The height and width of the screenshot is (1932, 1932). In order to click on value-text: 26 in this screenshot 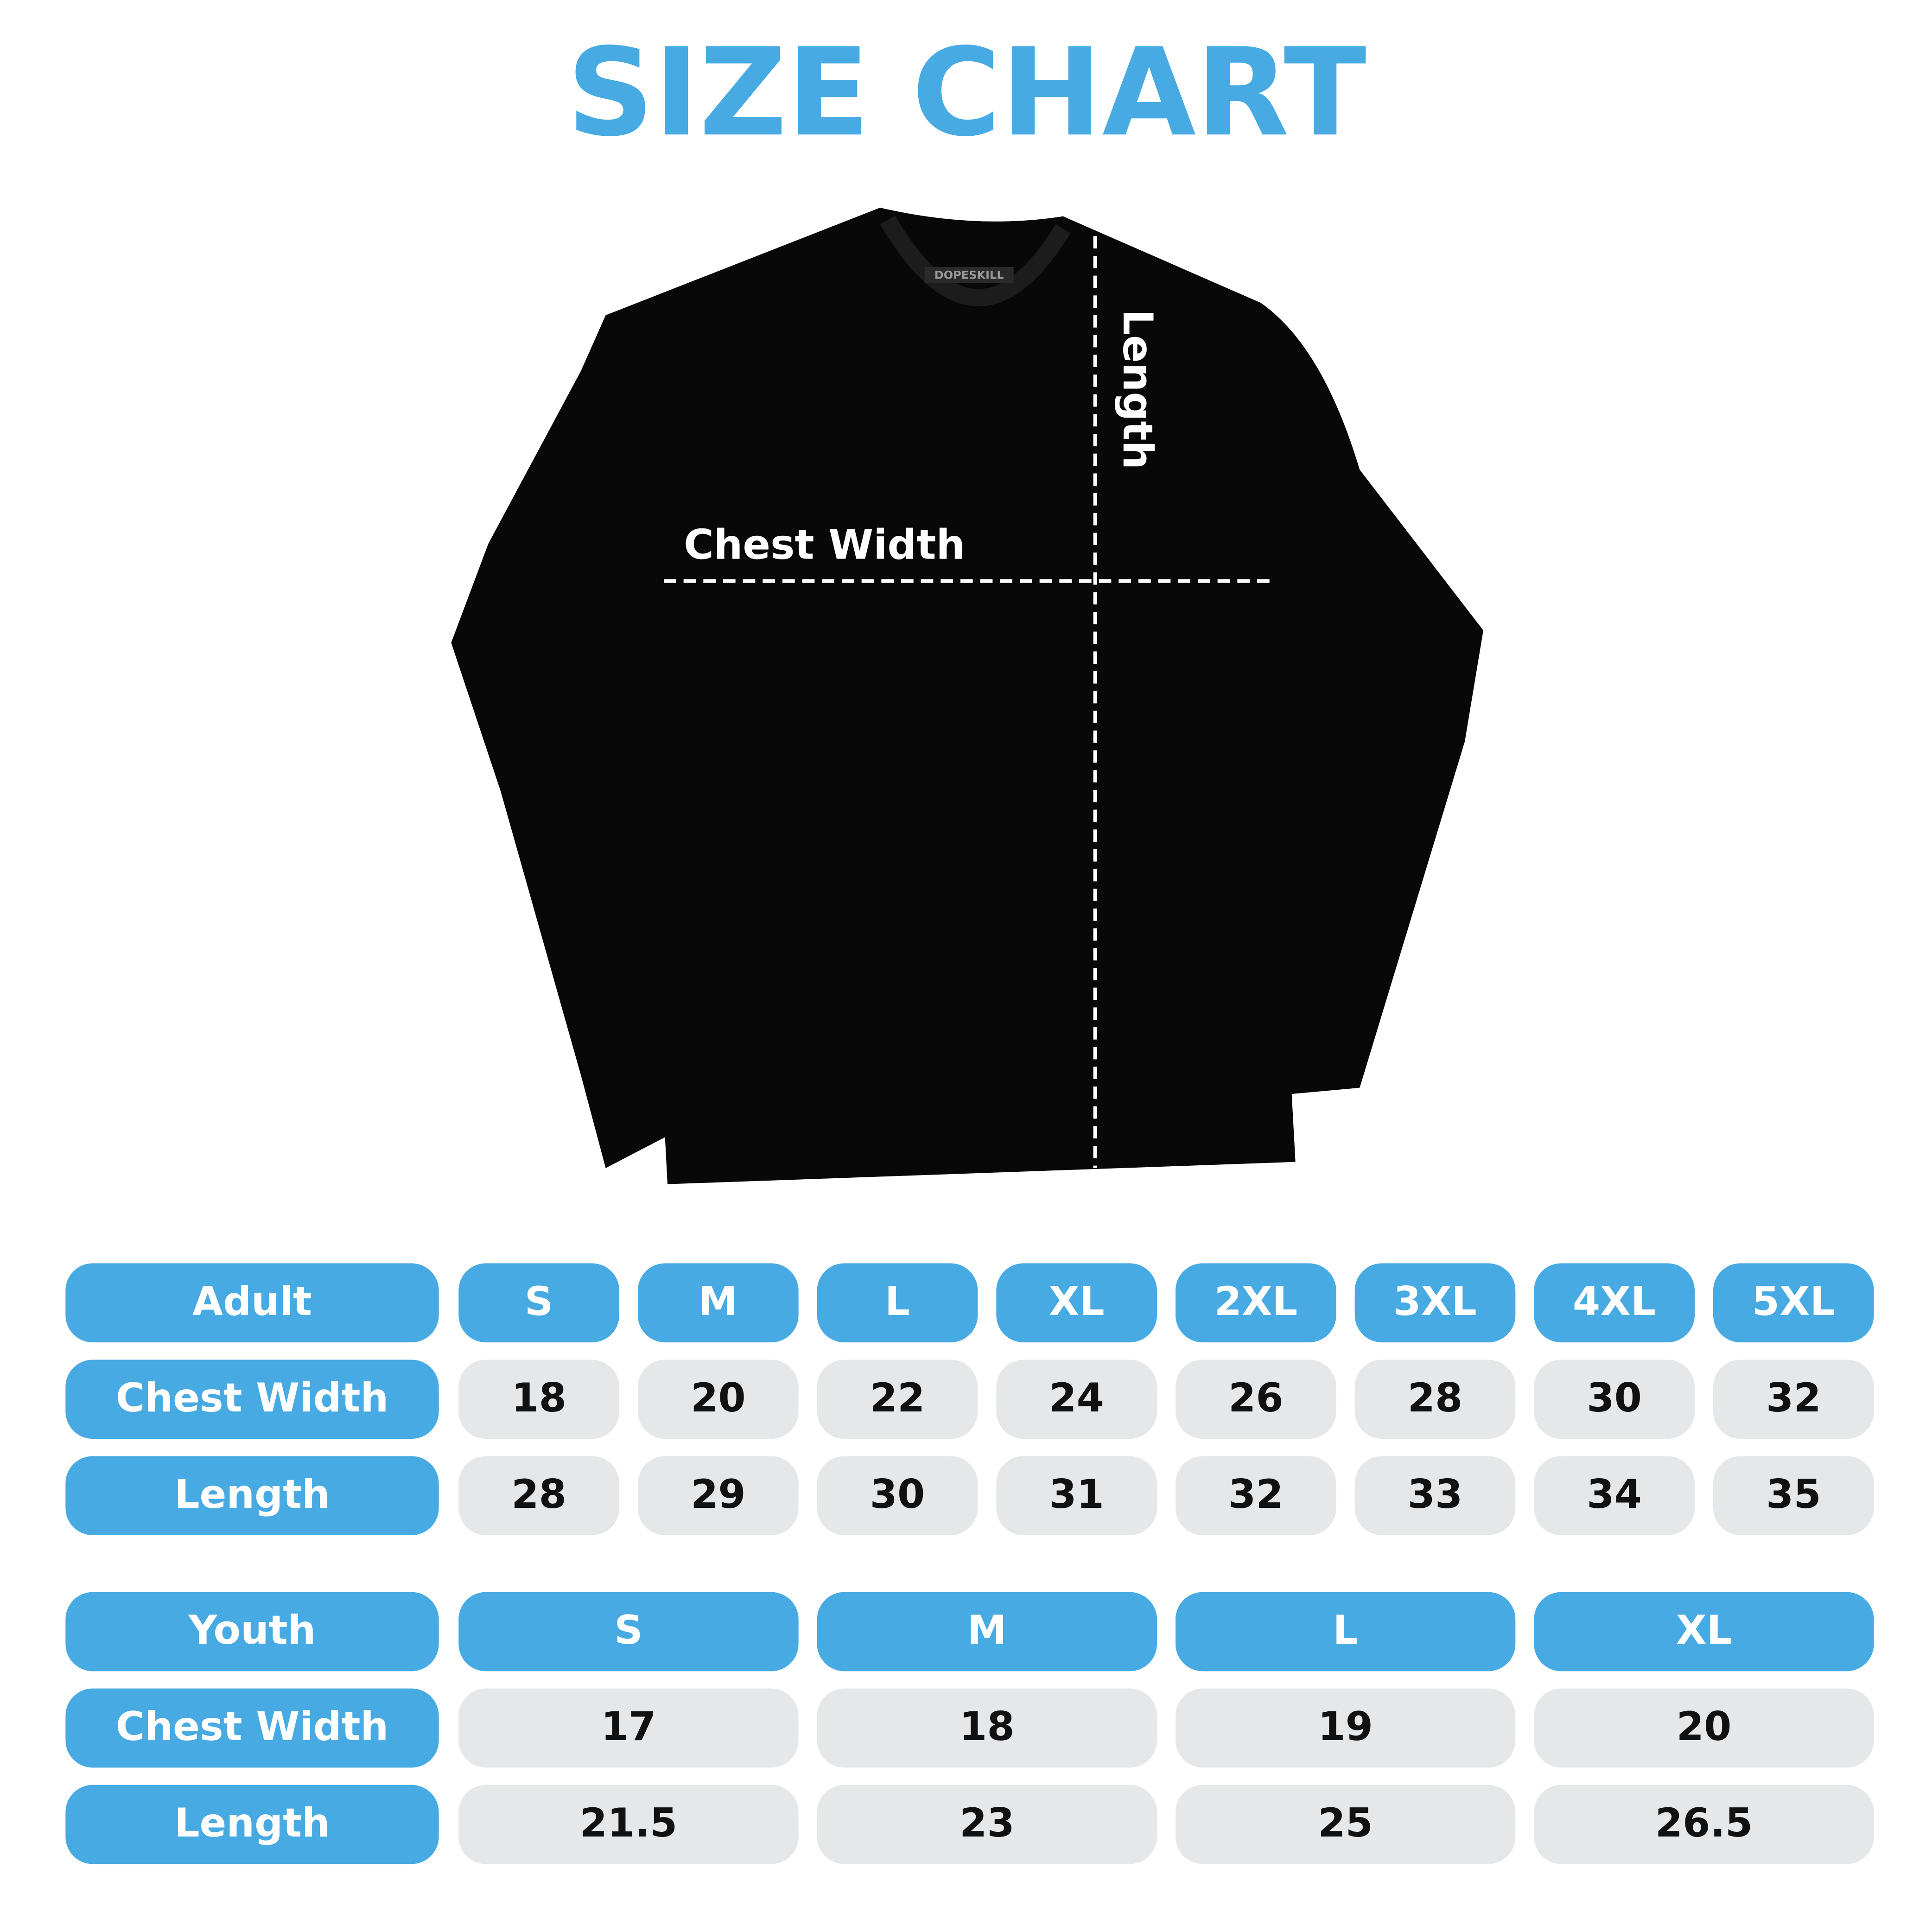, I will do `click(1256, 1398)`.